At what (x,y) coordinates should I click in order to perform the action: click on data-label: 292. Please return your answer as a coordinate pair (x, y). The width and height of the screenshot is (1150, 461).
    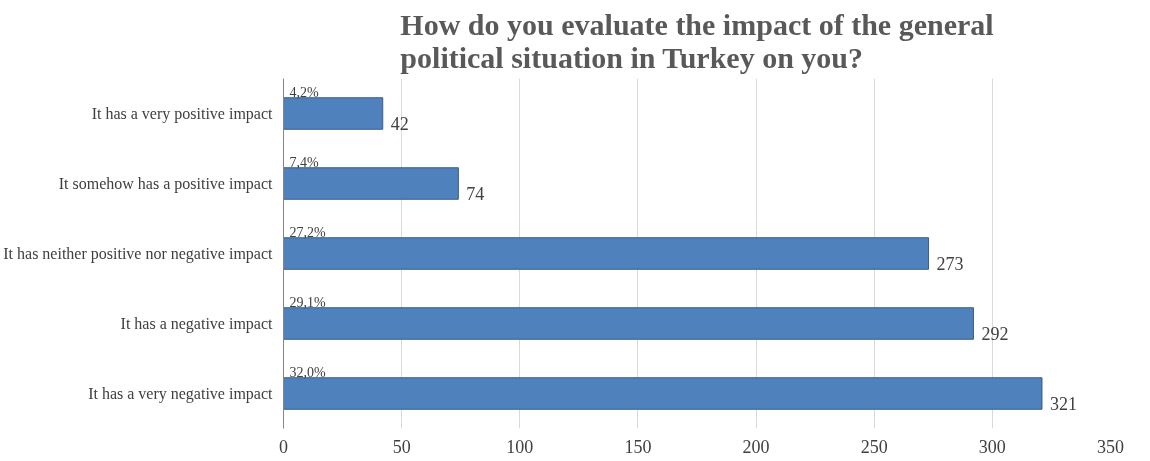
    Looking at the image, I should click on (995, 334).